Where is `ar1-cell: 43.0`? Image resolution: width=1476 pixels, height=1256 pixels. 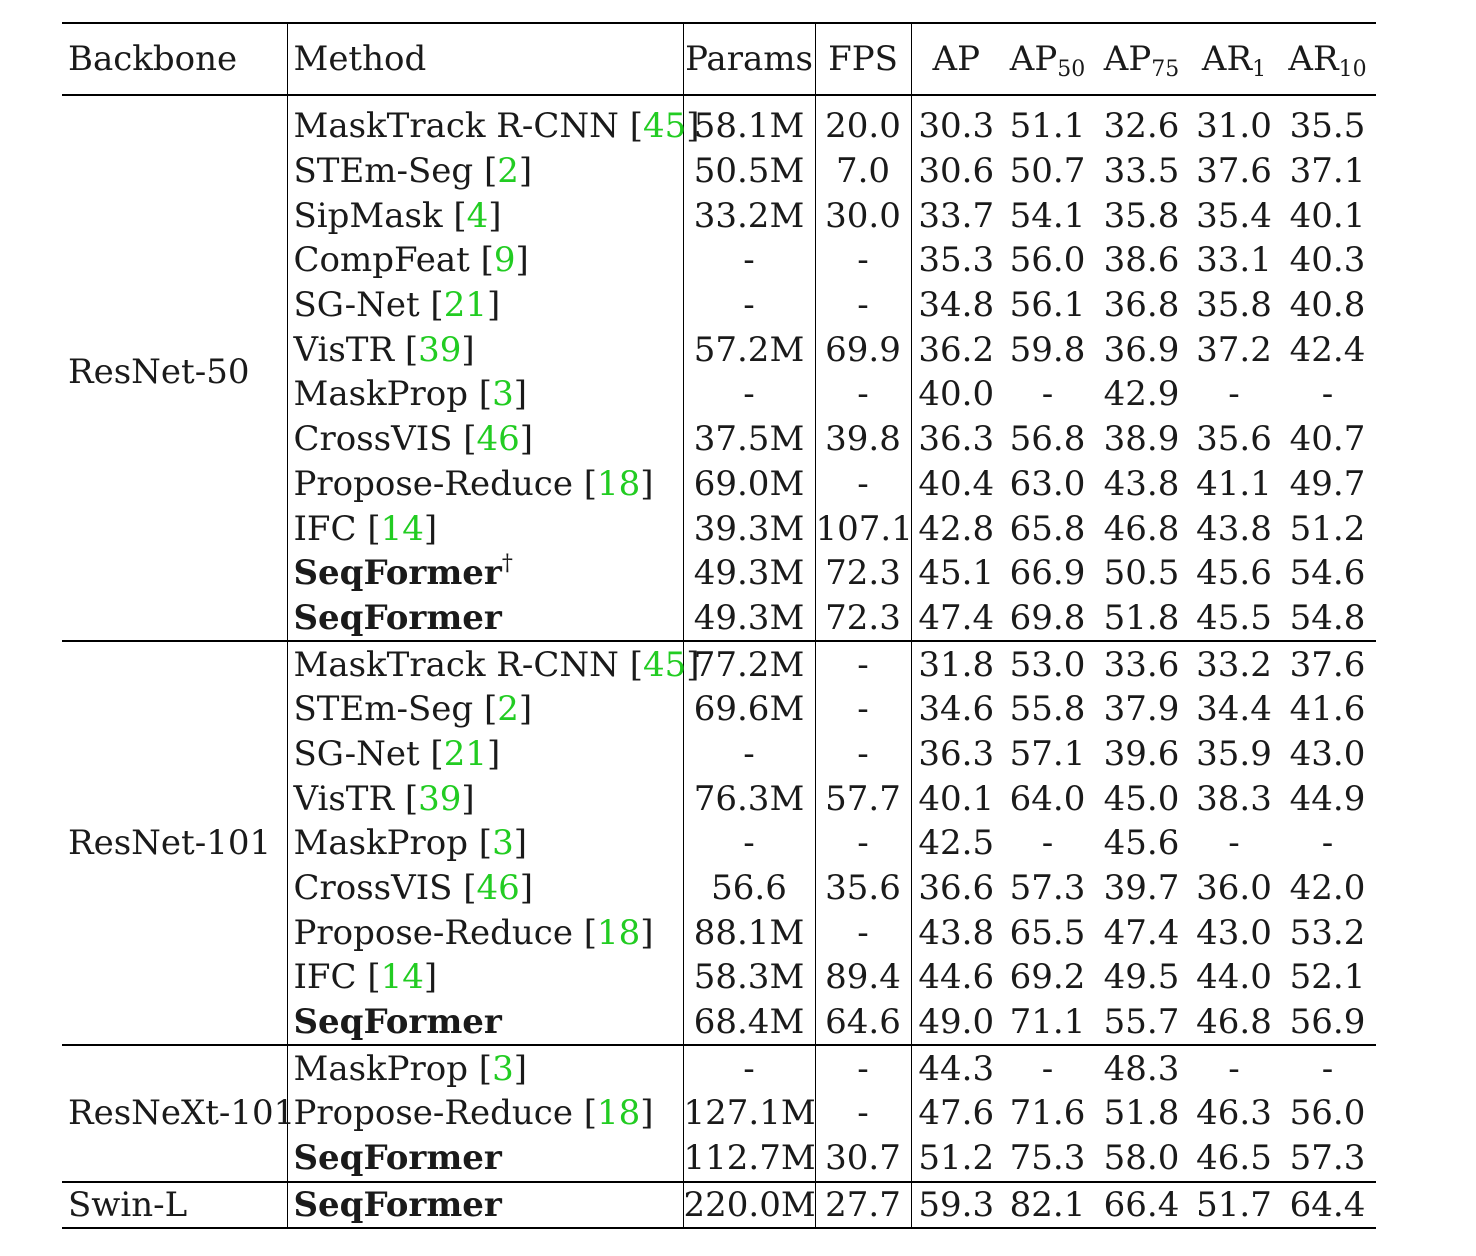
ar1-cell: 43.0 is located at coordinates (1234, 932).